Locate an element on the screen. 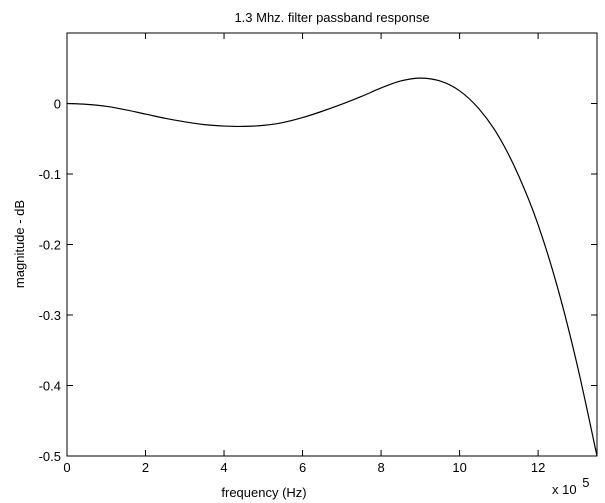 This screenshot has width=605, height=503. y-tick-label: -0.4 is located at coordinates (50, 386).